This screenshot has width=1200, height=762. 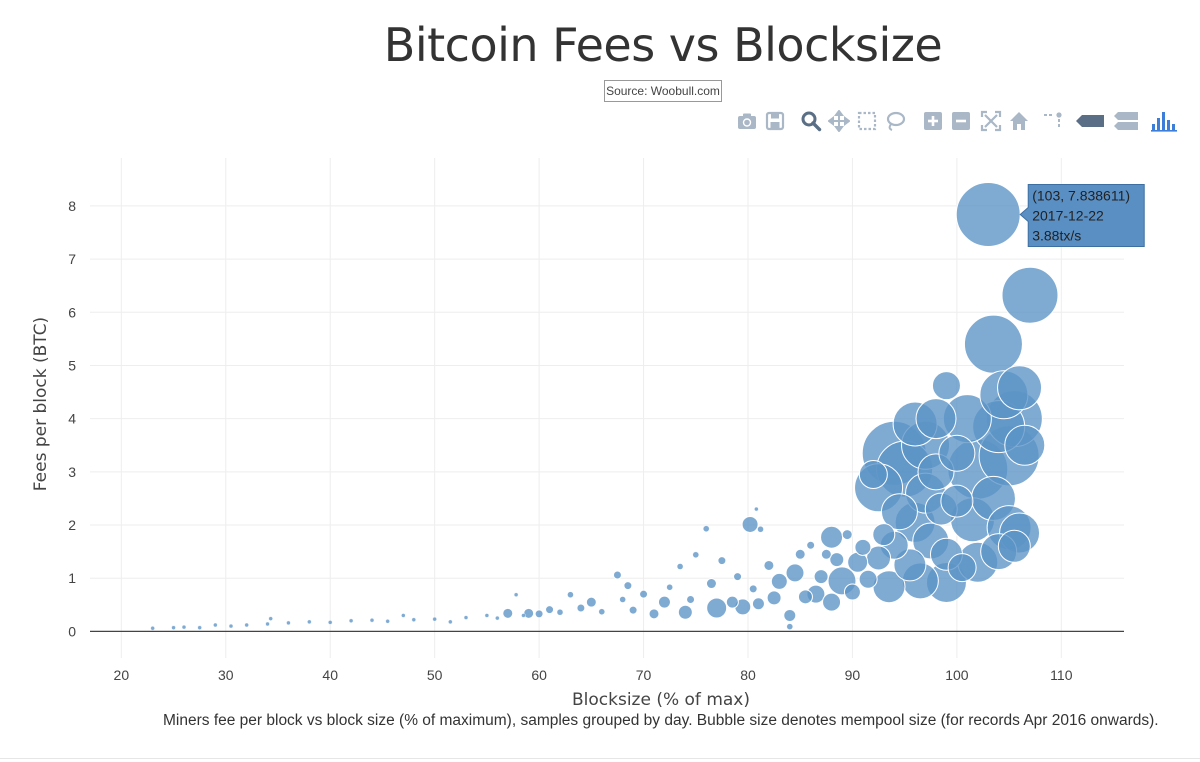 What do you see at coordinates (839, 121) in the screenshot?
I see `pan-icon` at bounding box center [839, 121].